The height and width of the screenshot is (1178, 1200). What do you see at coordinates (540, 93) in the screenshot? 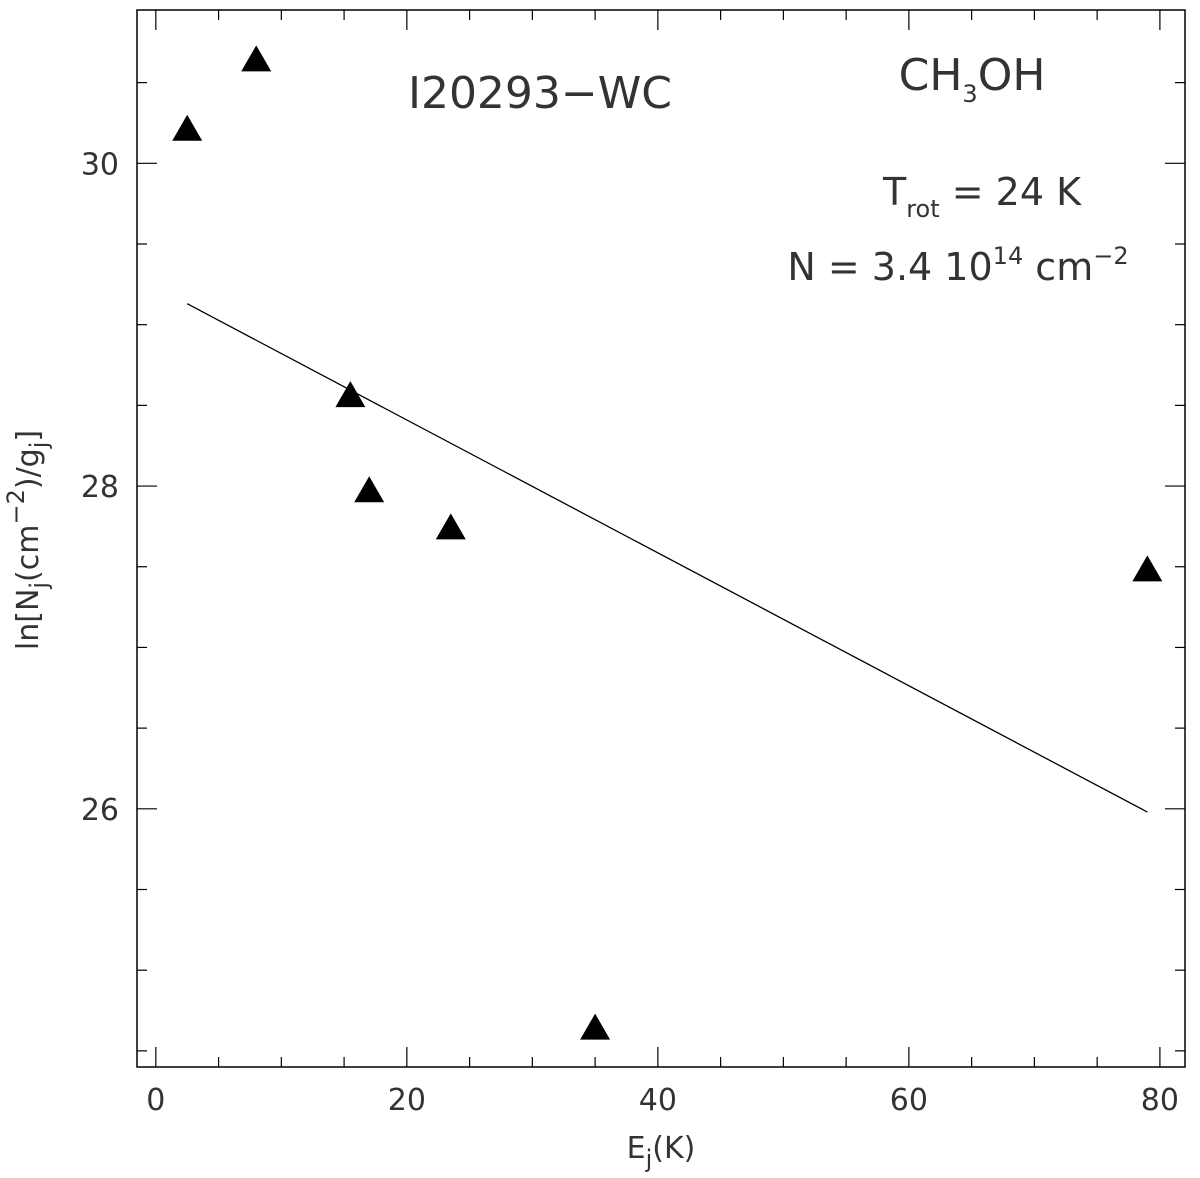
I see `source-name-annotation: I20293−WC` at bounding box center [540, 93].